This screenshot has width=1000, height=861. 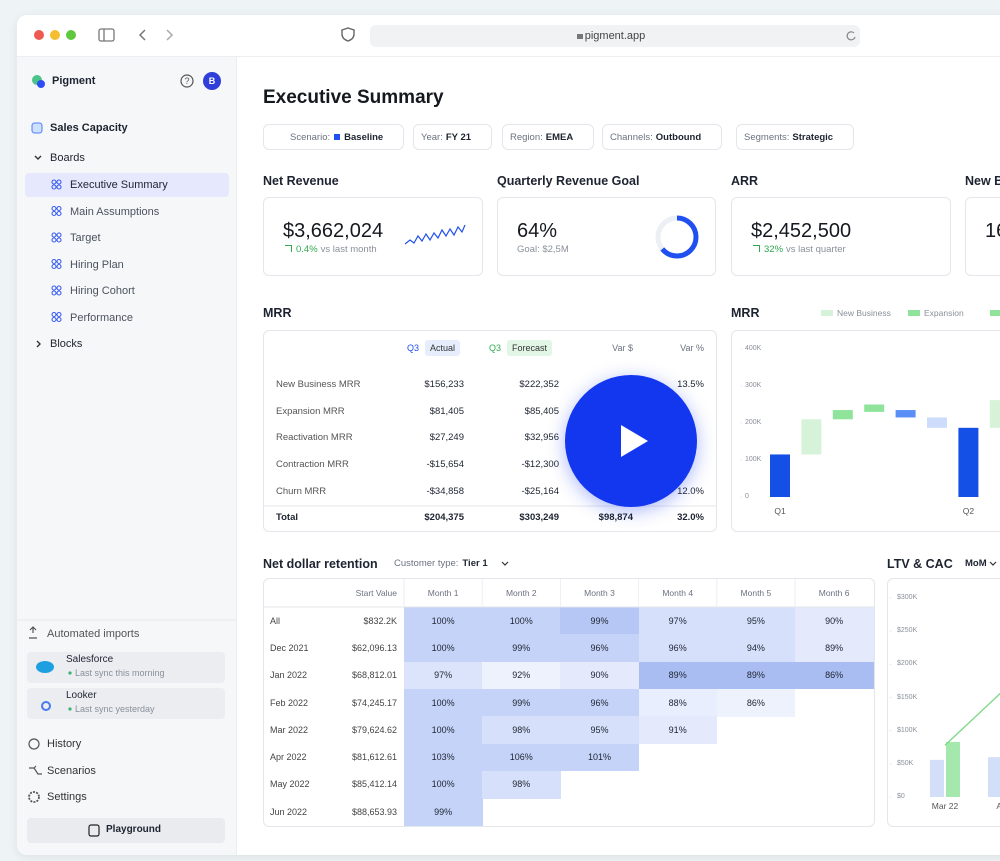 What do you see at coordinates (920, 564) in the screenshot?
I see `ltv-title: LTV & CAC` at bounding box center [920, 564].